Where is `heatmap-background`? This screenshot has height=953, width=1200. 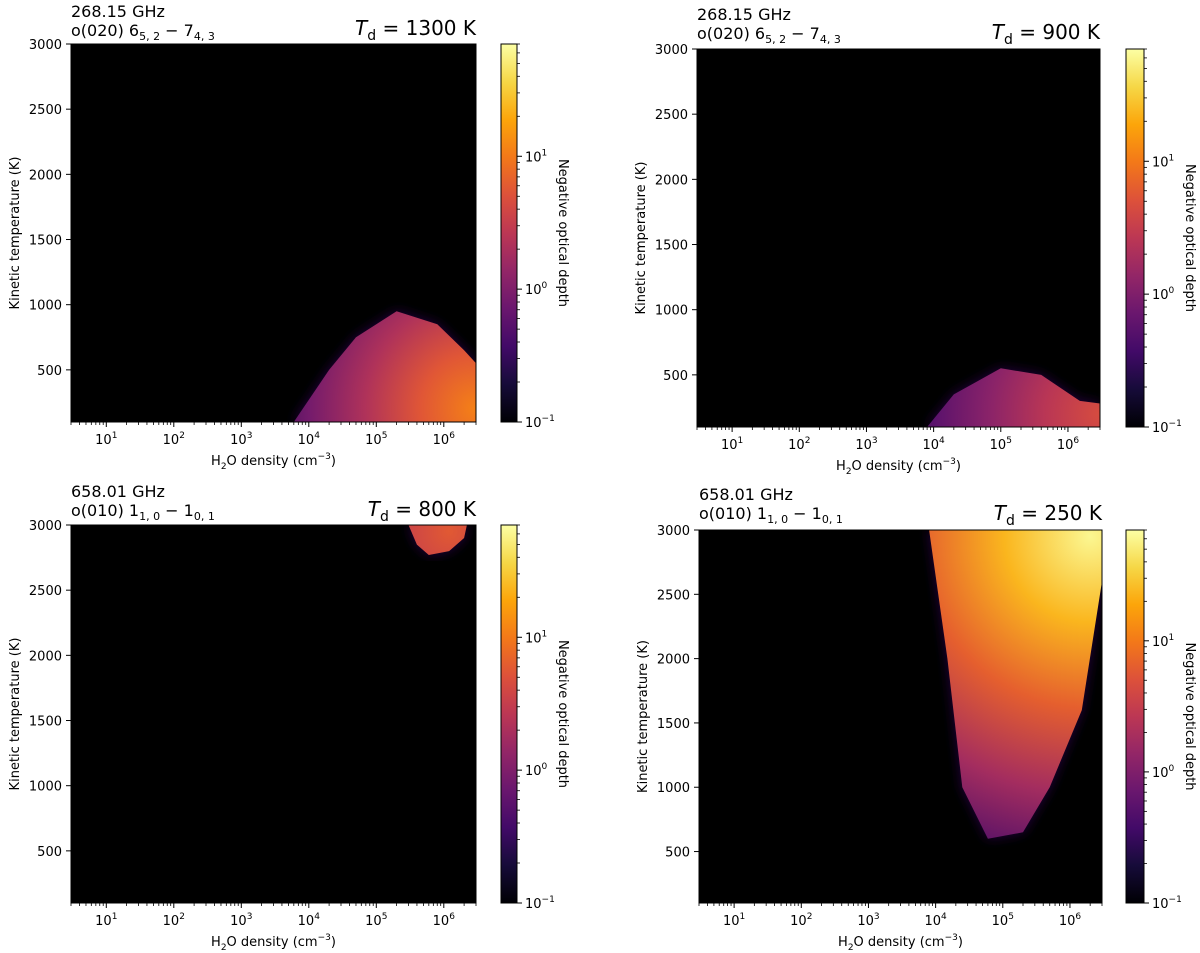 heatmap-background is located at coordinates (898, 238).